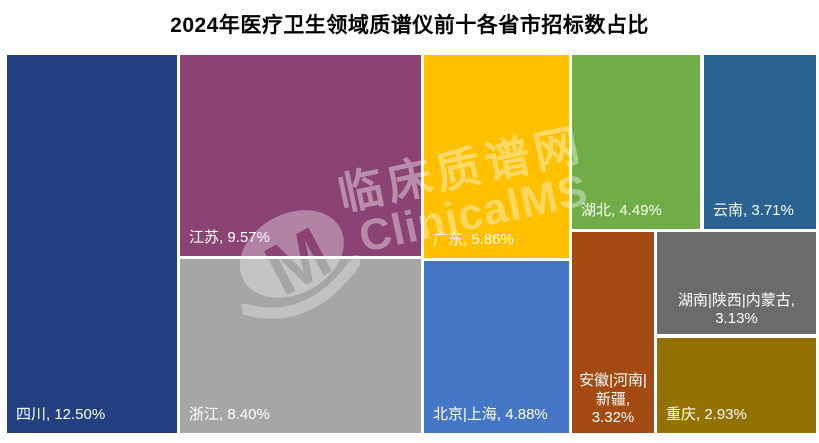 This screenshot has height=443, width=819. What do you see at coordinates (473, 240) in the screenshot?
I see `tile-label: 广东, 5.86%` at bounding box center [473, 240].